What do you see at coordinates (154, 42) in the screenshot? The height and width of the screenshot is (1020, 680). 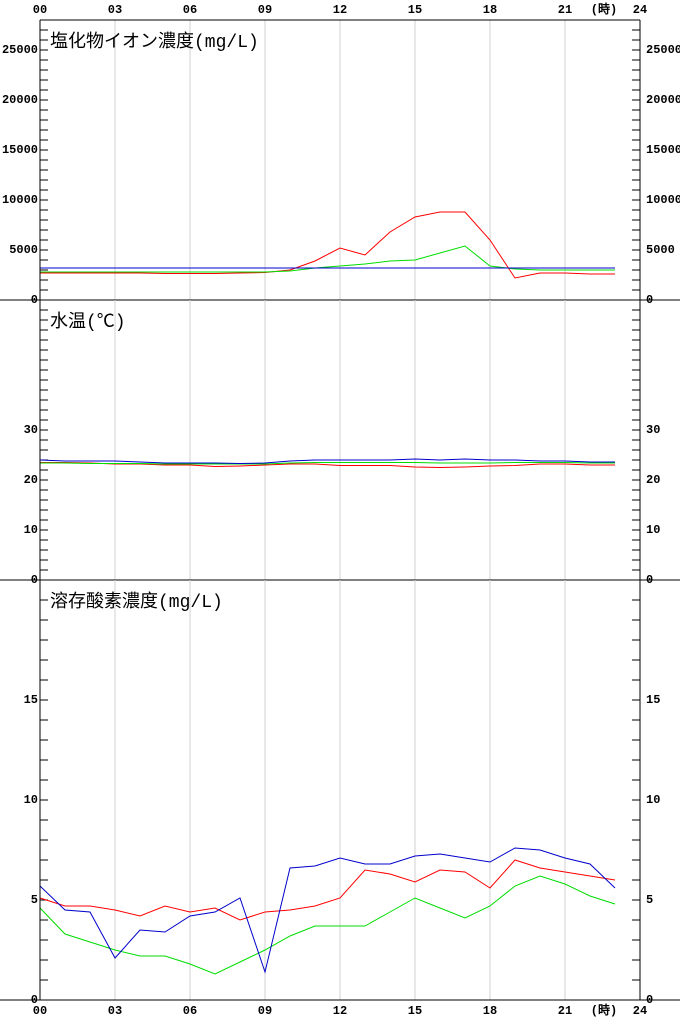 I see `panel-title: 塩化物イオン濃度(mg/L)` at bounding box center [154, 42].